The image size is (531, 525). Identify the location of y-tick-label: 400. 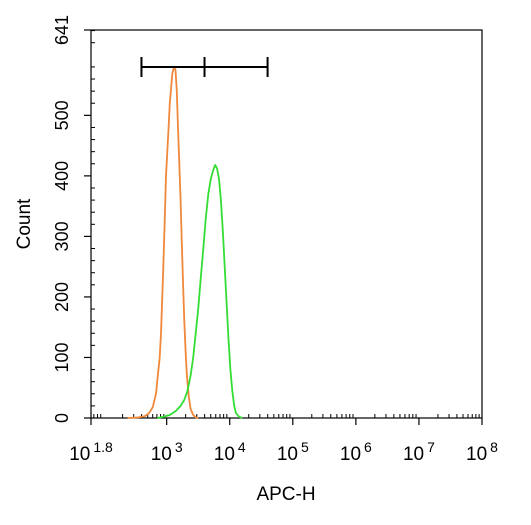
(62, 176).